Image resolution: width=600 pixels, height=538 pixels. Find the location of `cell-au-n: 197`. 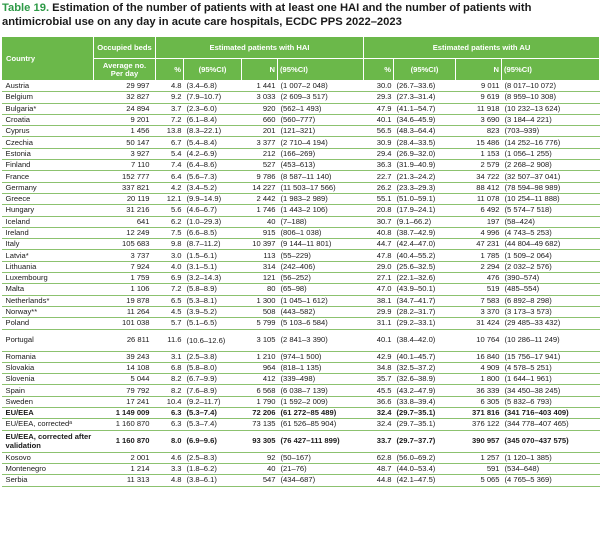

cell-au-n: 197 is located at coordinates (478, 222).